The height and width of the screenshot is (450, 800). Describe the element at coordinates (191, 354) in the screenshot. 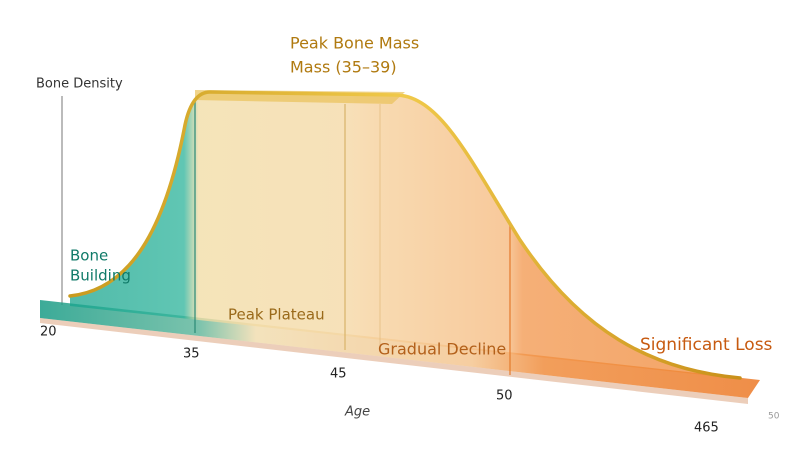

I see `x-tick-label: 35` at that location.